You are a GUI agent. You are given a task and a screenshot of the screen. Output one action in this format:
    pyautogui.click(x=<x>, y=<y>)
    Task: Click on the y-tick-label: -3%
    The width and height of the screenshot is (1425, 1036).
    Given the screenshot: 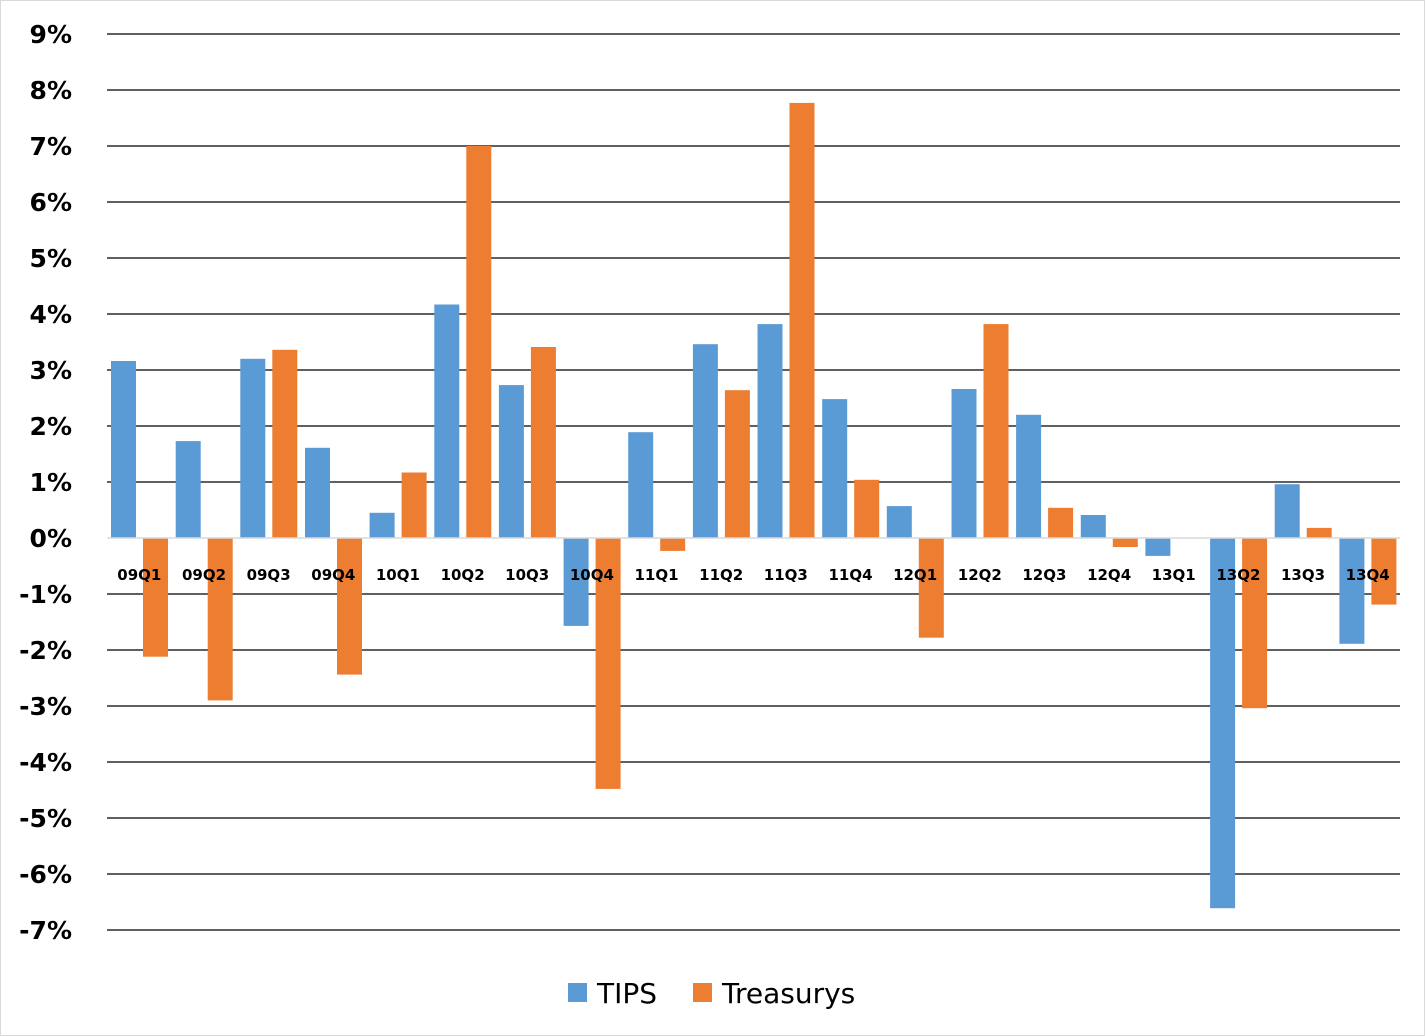 What is the action you would take?
    pyautogui.click(x=45, y=706)
    